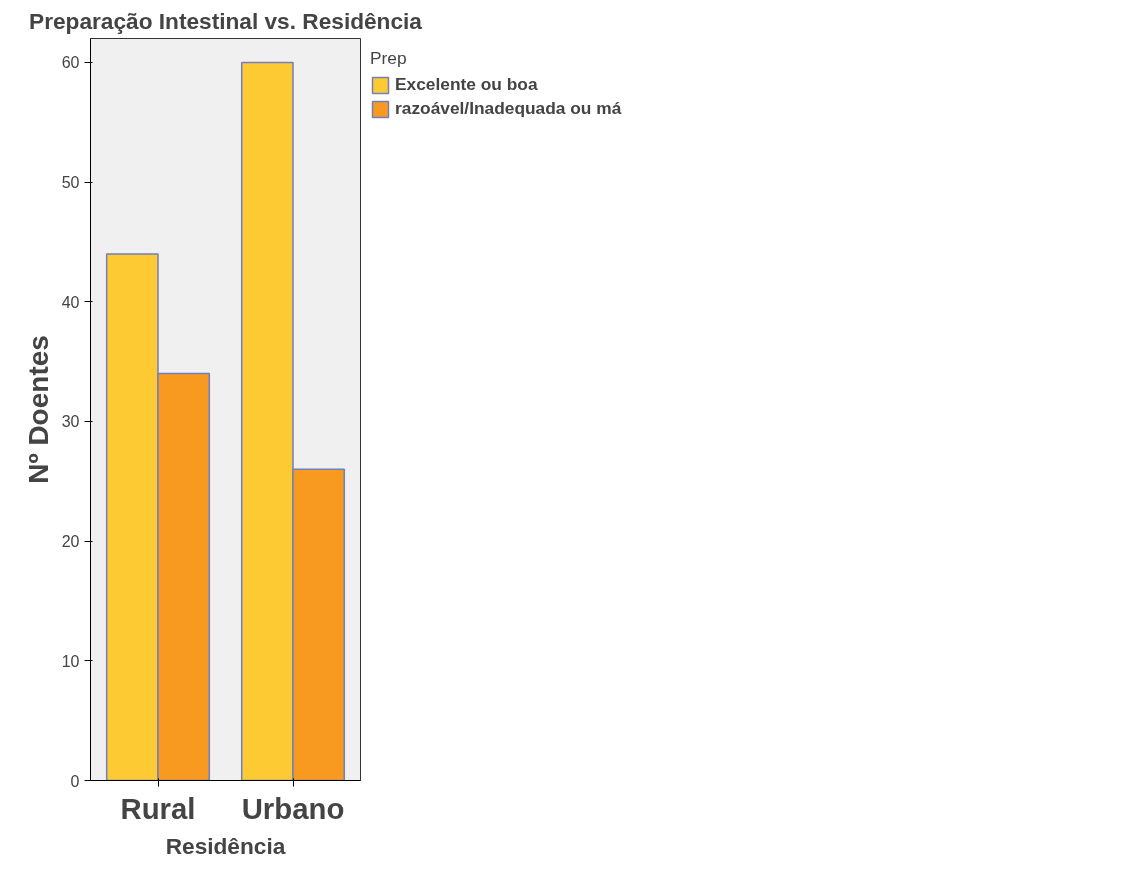 The width and height of the screenshot is (1121, 876). I want to click on y-tick-label: 50, so click(70, 183).